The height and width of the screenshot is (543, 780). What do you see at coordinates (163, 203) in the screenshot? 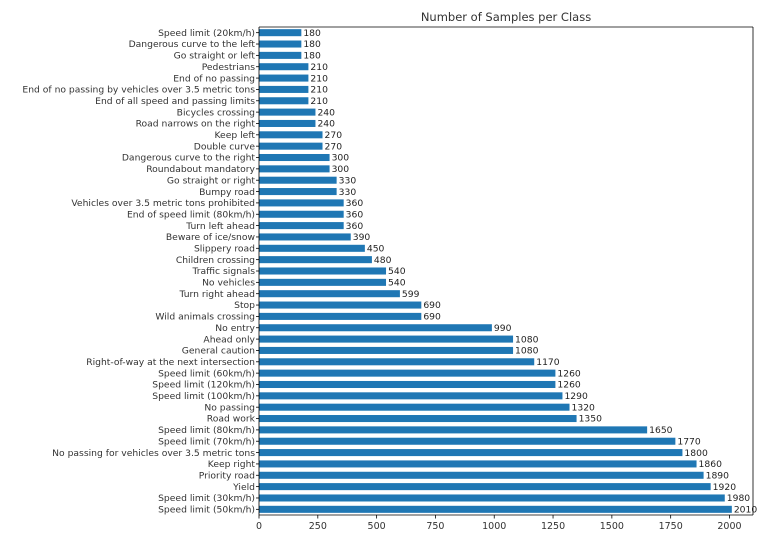
I see `category-label: Vehicles over 3.5 metric tons prohibited` at bounding box center [163, 203].